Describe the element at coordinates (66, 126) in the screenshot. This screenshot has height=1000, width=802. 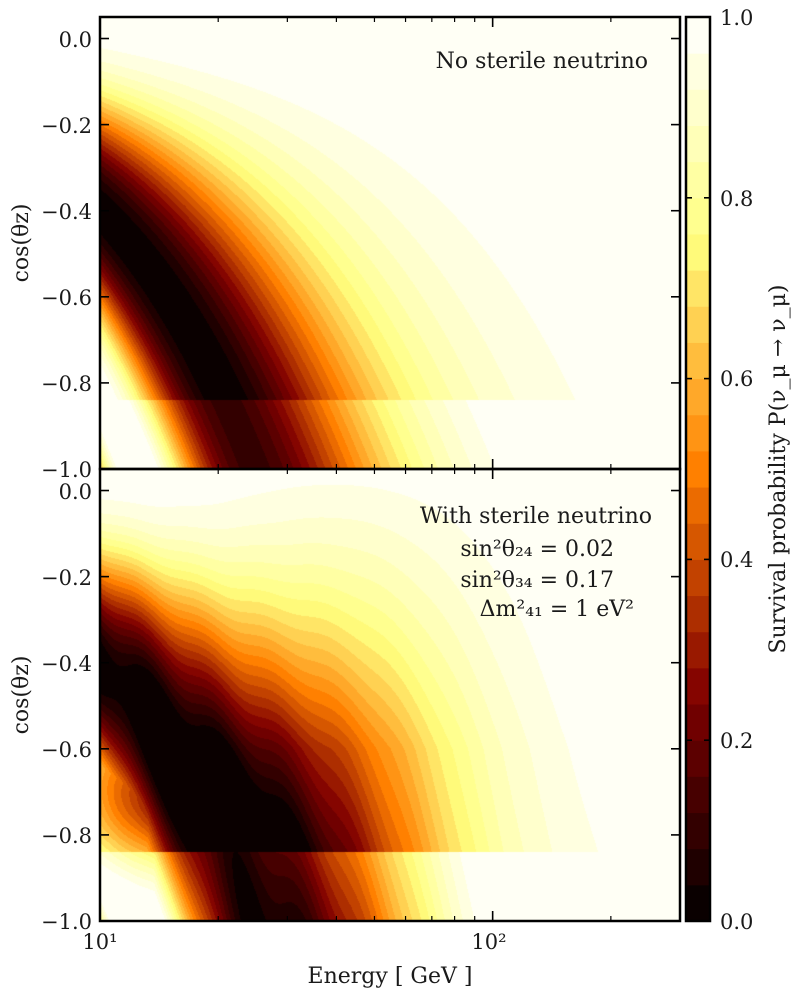
I see `top-ytick-label: −0.2` at that location.